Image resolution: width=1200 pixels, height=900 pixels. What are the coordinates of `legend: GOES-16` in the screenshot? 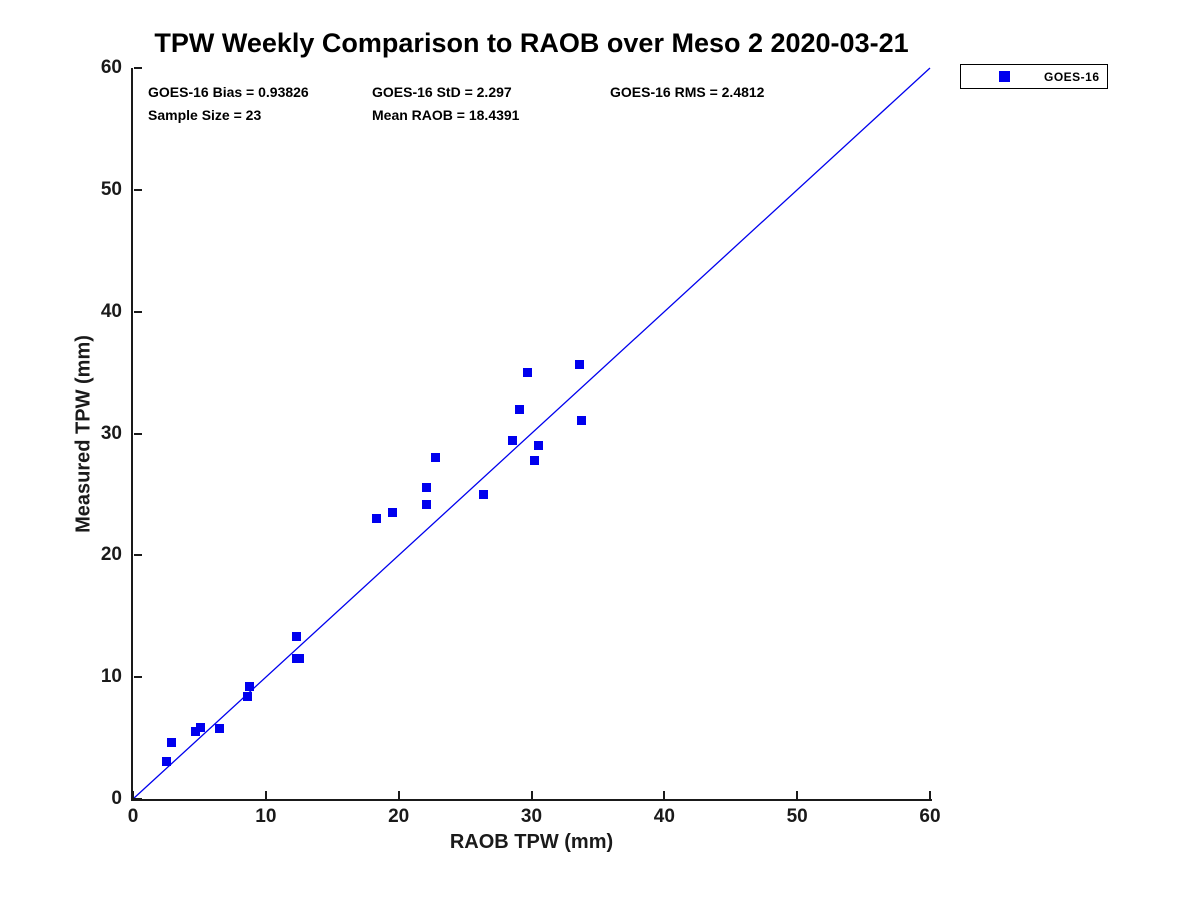 It's located at (1034, 76).